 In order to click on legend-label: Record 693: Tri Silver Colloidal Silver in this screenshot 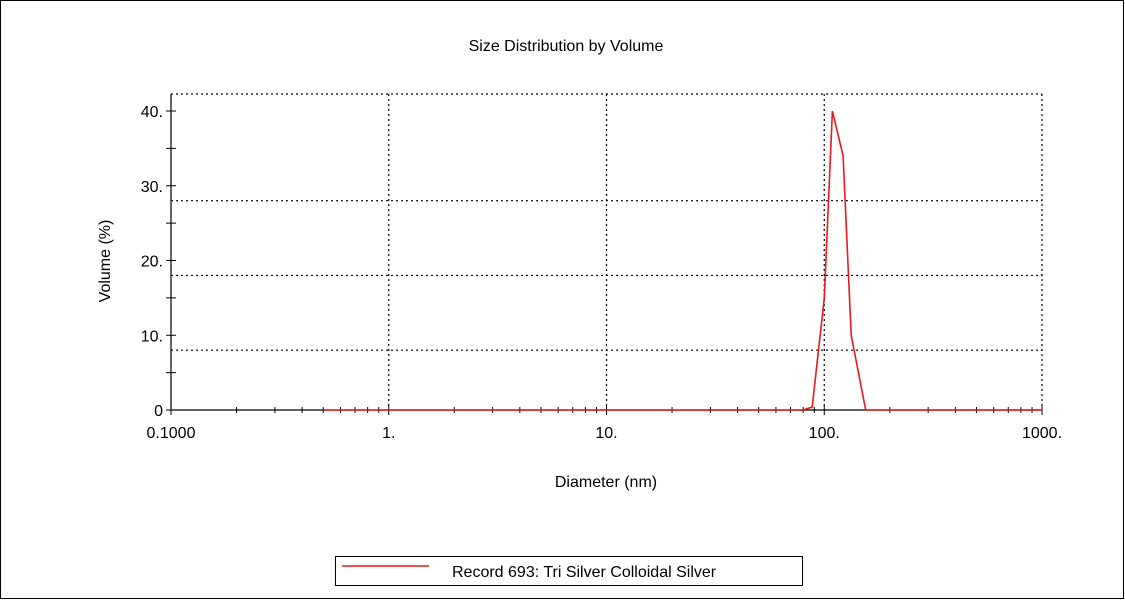, I will do `click(584, 572)`.